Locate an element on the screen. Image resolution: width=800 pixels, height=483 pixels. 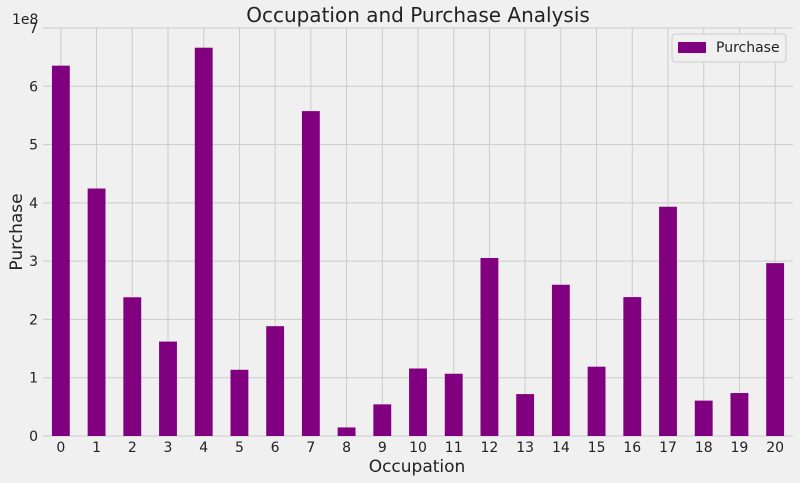
legend: Purchase is located at coordinates (729, 48).